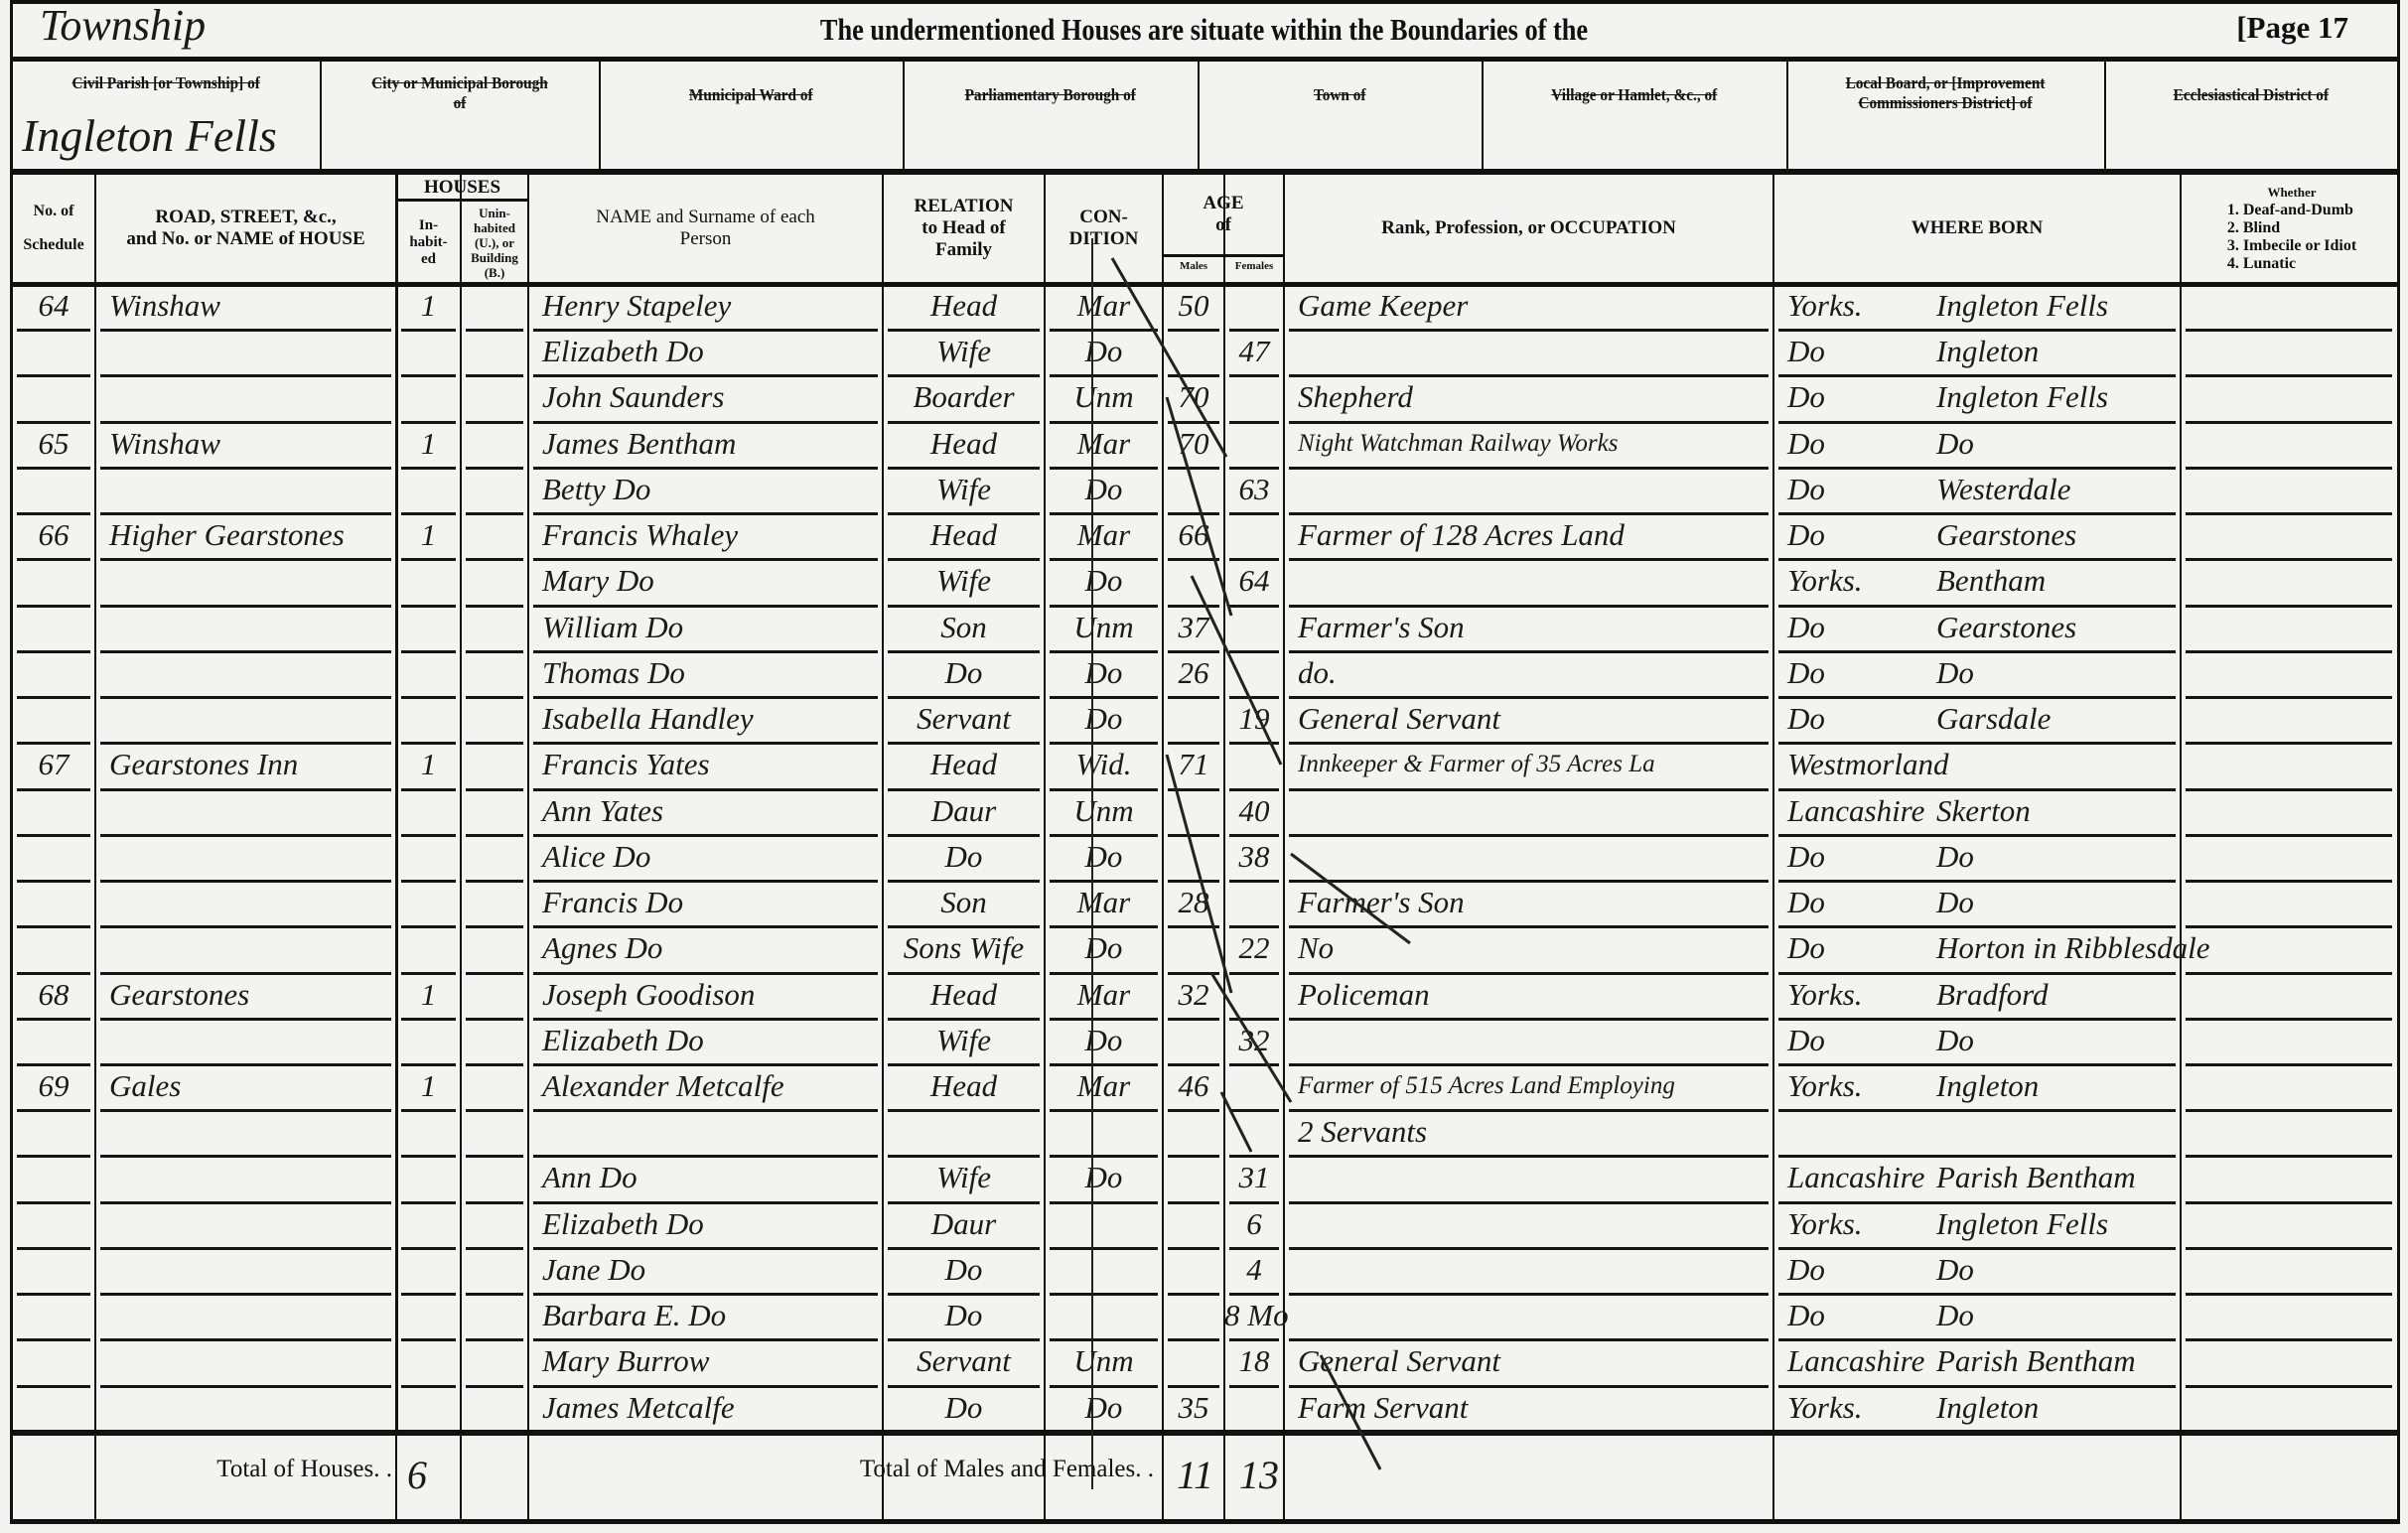 The image size is (2408, 1533). What do you see at coordinates (1635, 116) in the screenshot?
I see `boundary-village-hamlet: Village or Hamlet, &c., of` at bounding box center [1635, 116].